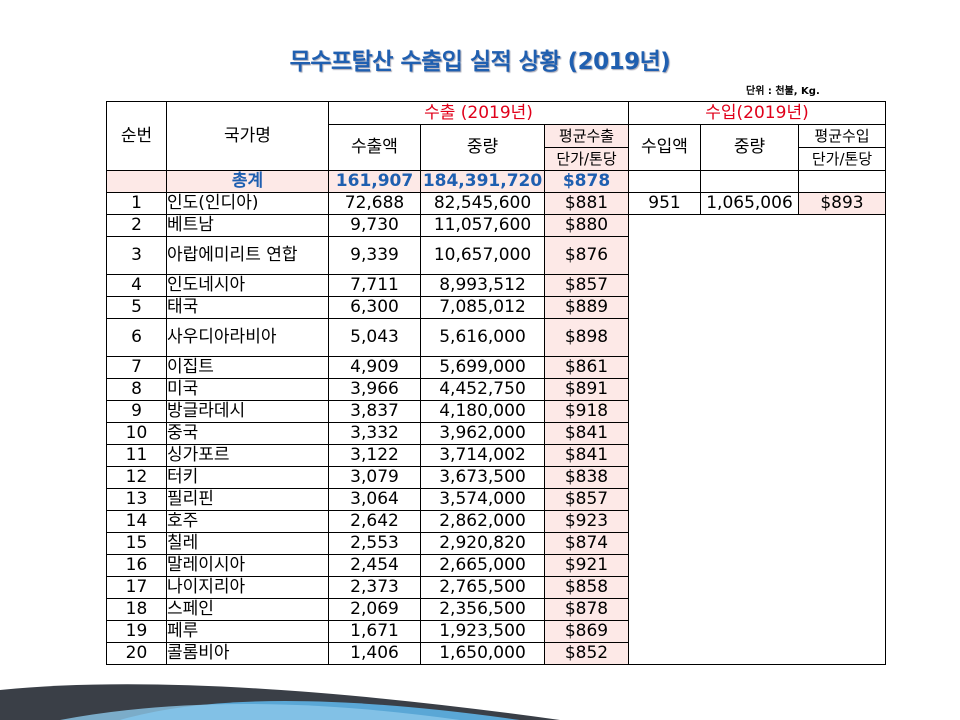 Image resolution: width=960 pixels, height=720 pixels. Describe the element at coordinates (482, 181) in the screenshot. I see `total-export-weight: 184,391,720` at that location.